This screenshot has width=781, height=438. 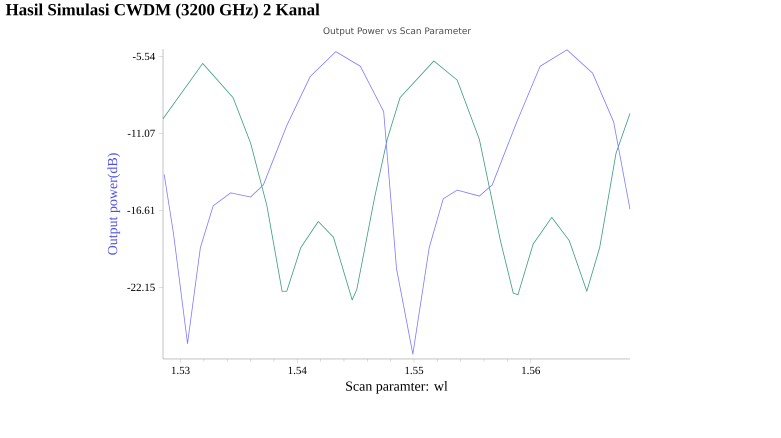 I want to click on chart-subtitle: Output Power vs Scan Parameter, so click(x=397, y=31).